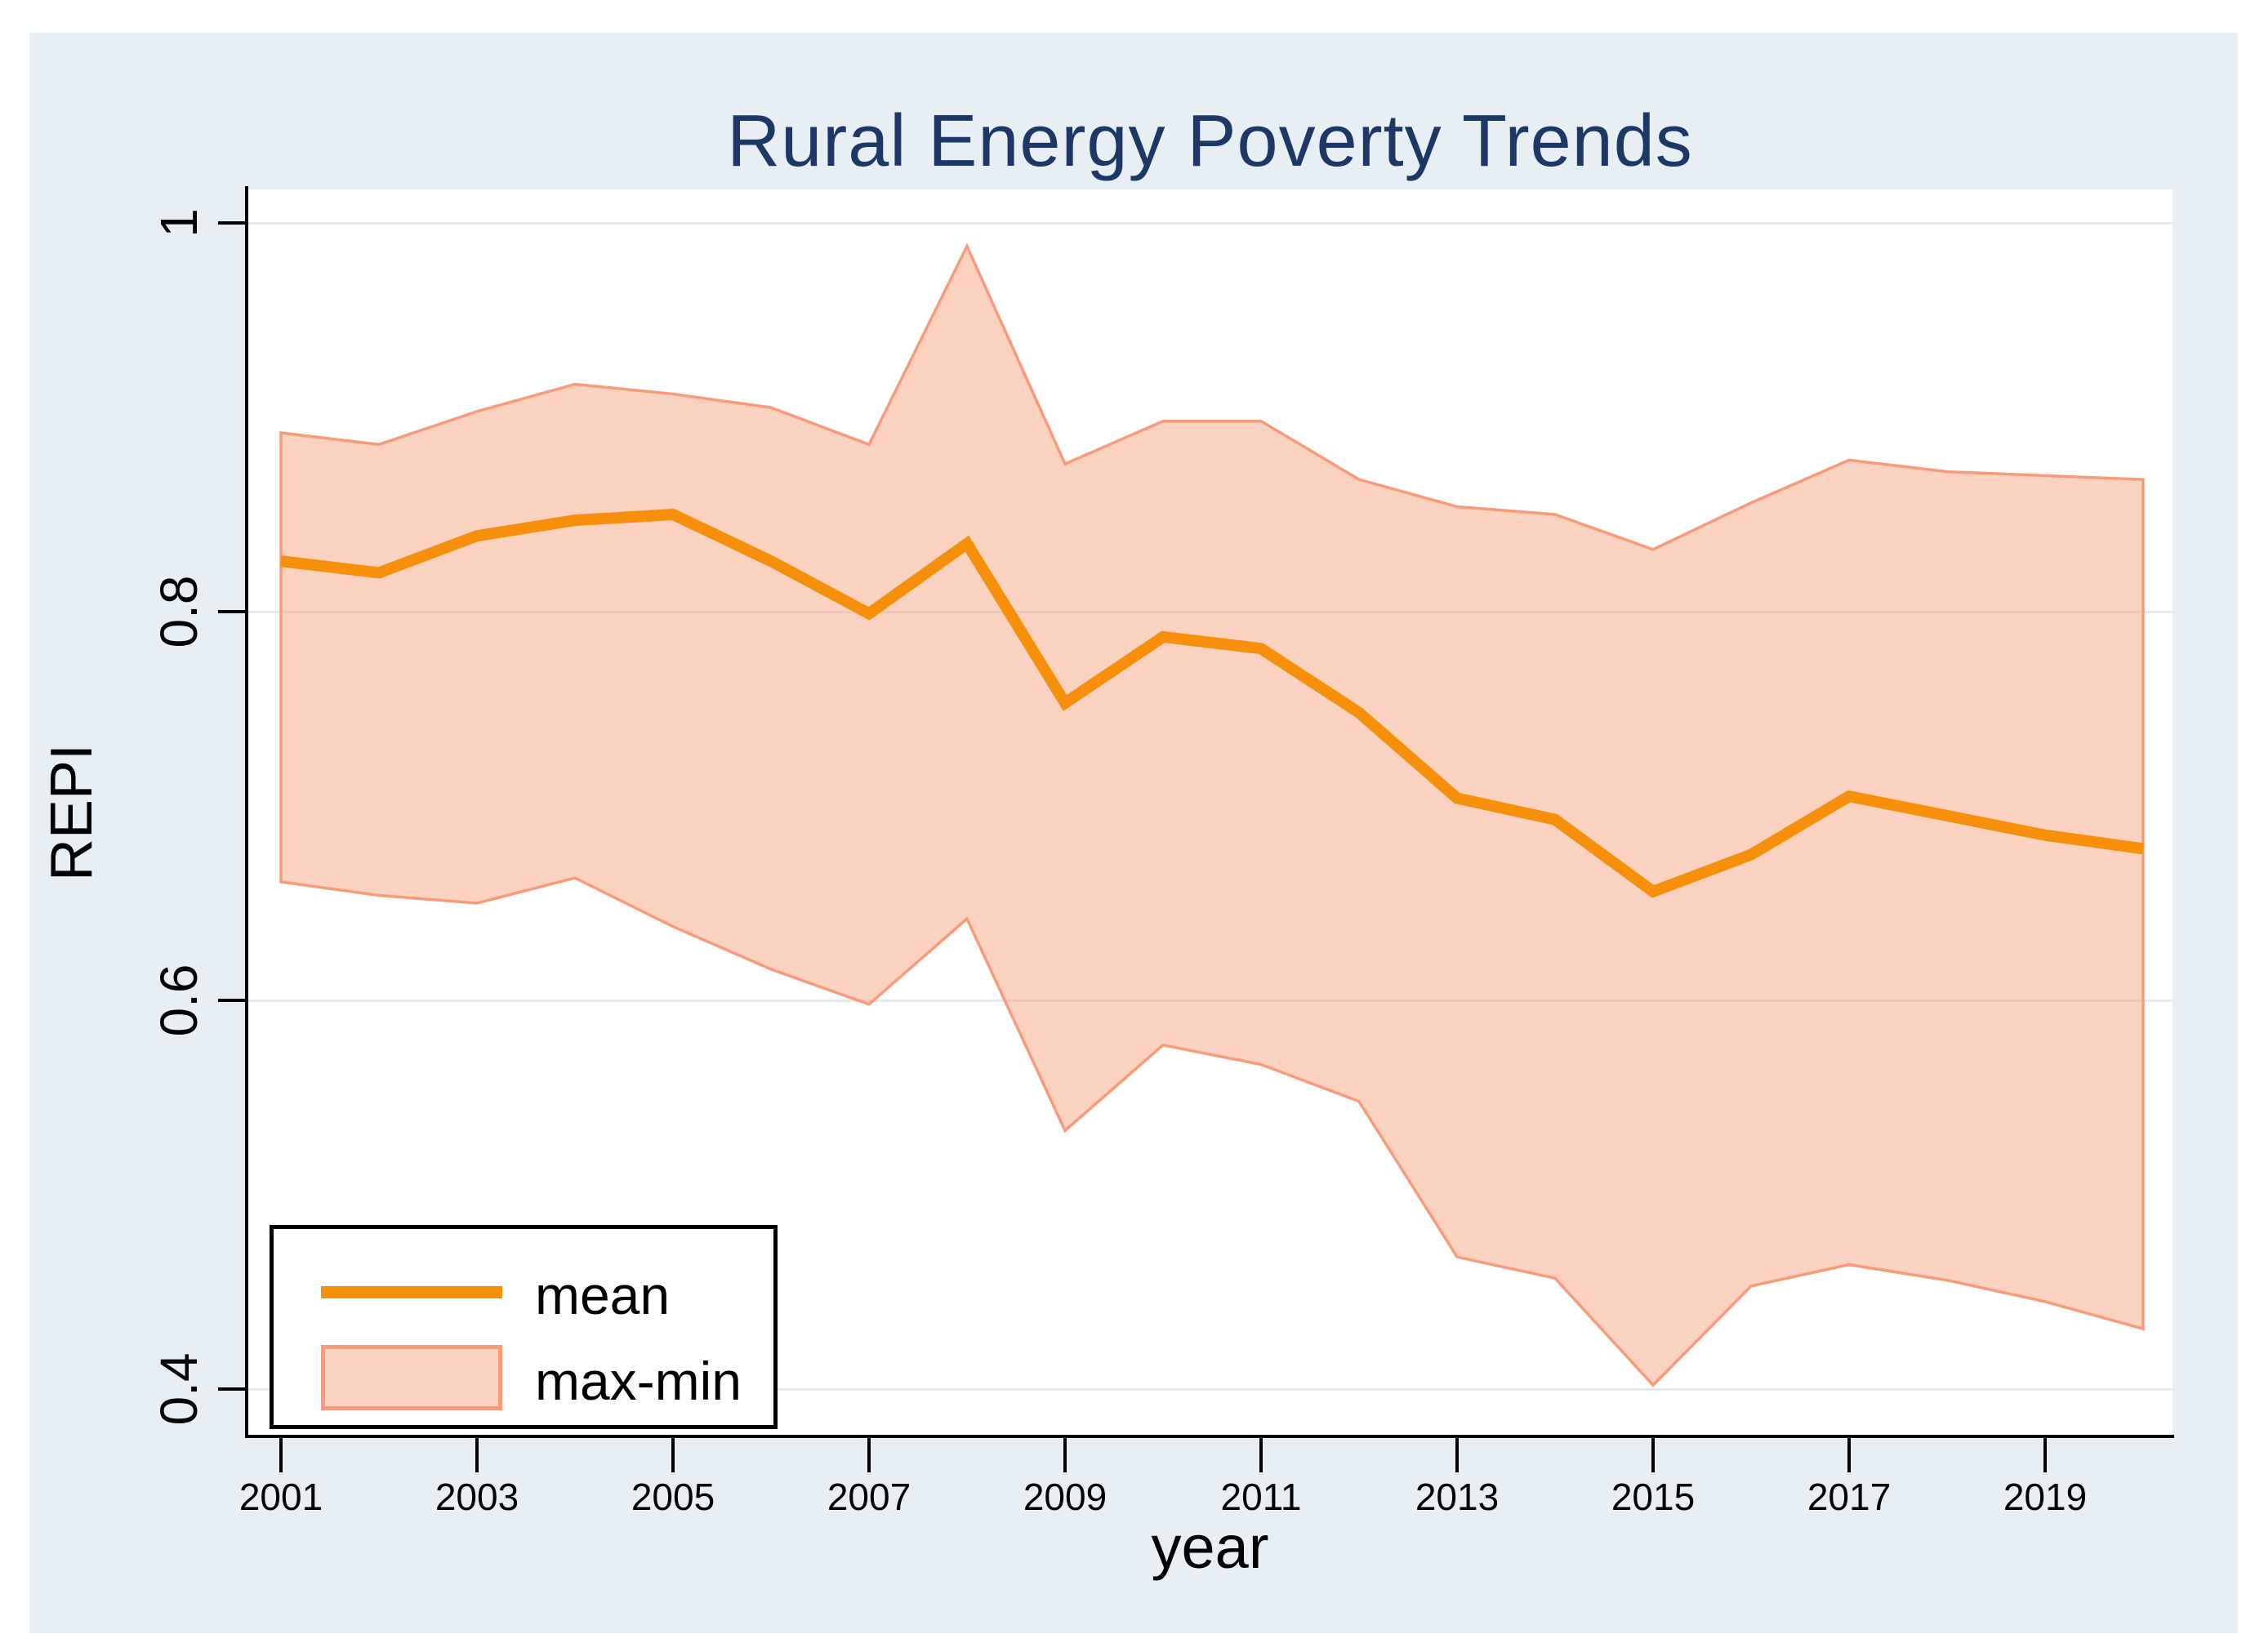 This screenshot has height=1652, width=2264. Describe the element at coordinates (1210, 1547) in the screenshot. I see `x-axis-title: year` at that location.